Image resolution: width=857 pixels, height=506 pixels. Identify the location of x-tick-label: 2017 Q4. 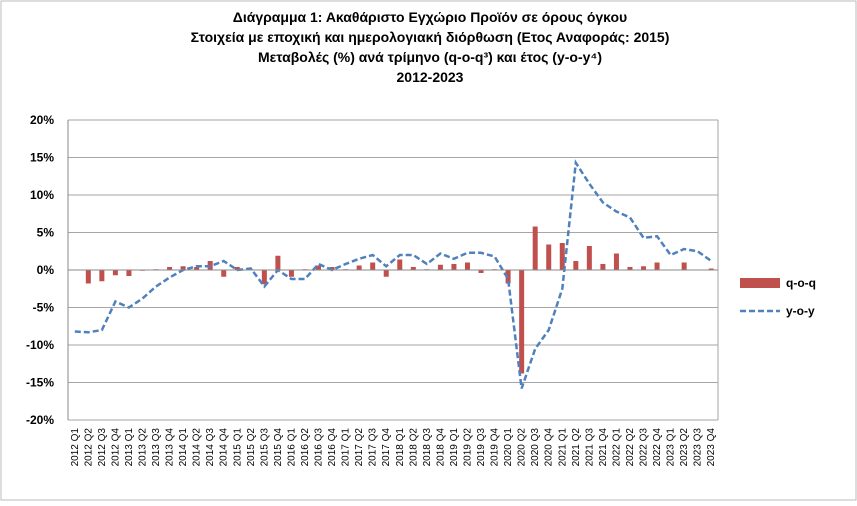
(386, 447).